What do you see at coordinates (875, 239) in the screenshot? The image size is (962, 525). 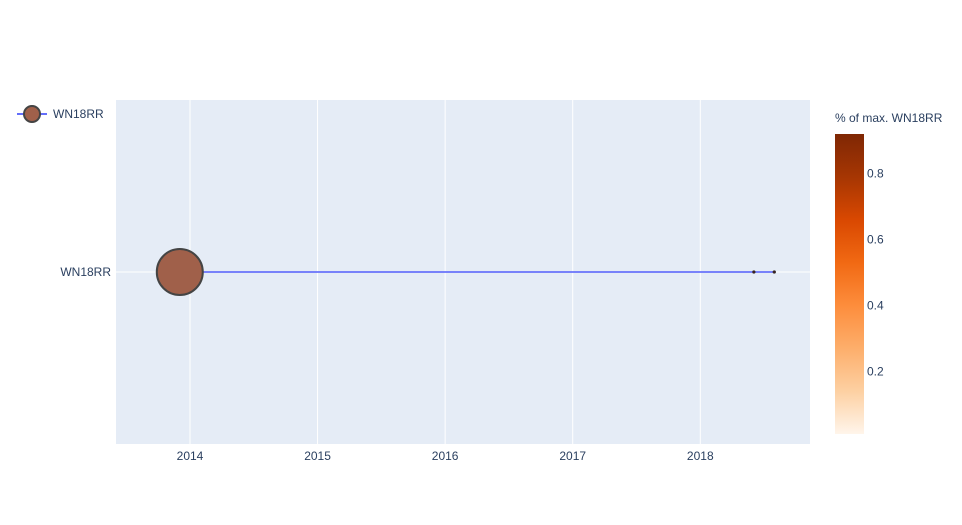 I see `colorbar-tick-label: 0.6` at bounding box center [875, 239].